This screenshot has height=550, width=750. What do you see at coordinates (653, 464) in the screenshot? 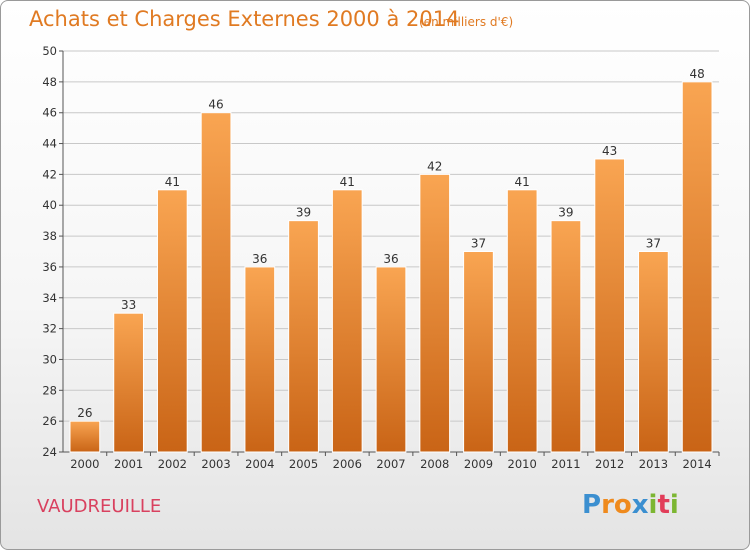
I see `x-tick-label-2013: 2013` at bounding box center [653, 464].